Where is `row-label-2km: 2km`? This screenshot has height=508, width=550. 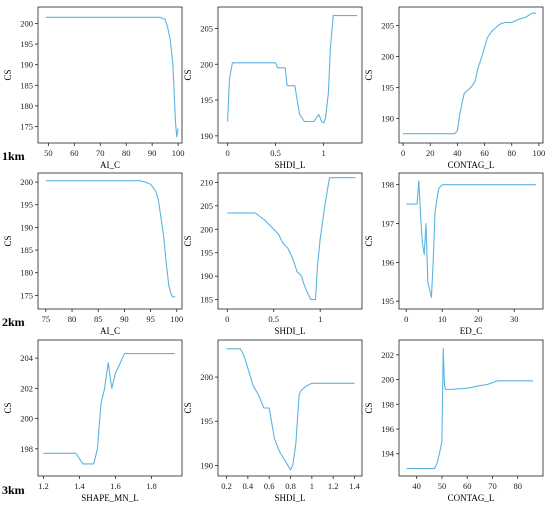
row-label-2km: 2km is located at coordinates (13, 322).